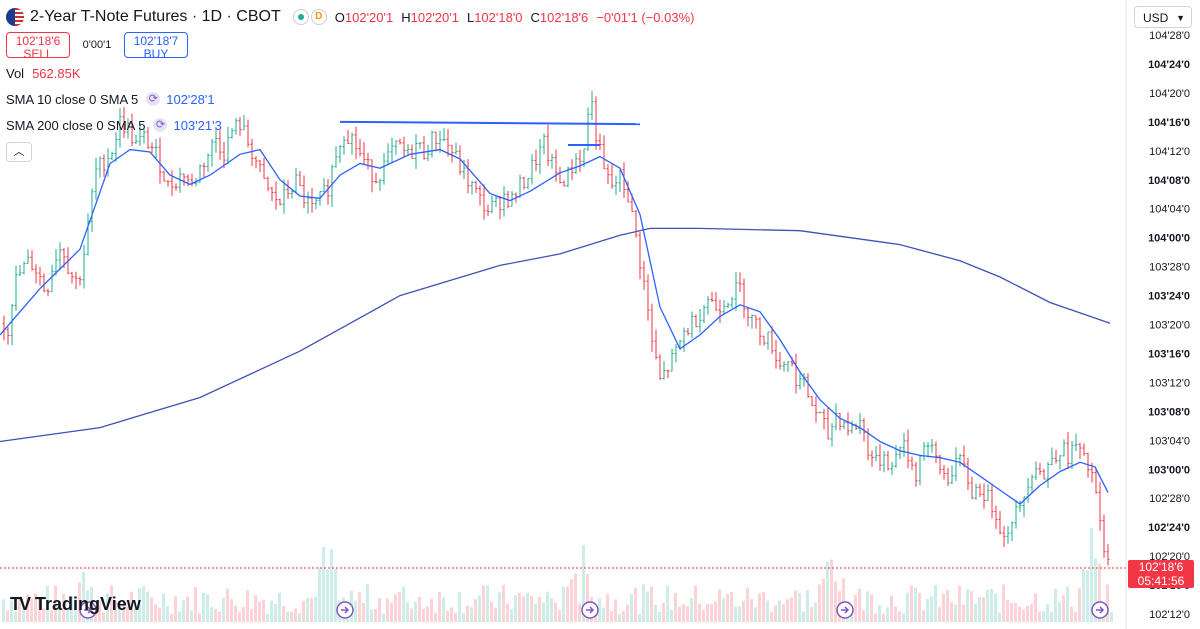 The image size is (1200, 629). What do you see at coordinates (155, 16) in the screenshot?
I see `symbol-title: 2-Year T-Note Futures · 1D · CBOT` at bounding box center [155, 16].